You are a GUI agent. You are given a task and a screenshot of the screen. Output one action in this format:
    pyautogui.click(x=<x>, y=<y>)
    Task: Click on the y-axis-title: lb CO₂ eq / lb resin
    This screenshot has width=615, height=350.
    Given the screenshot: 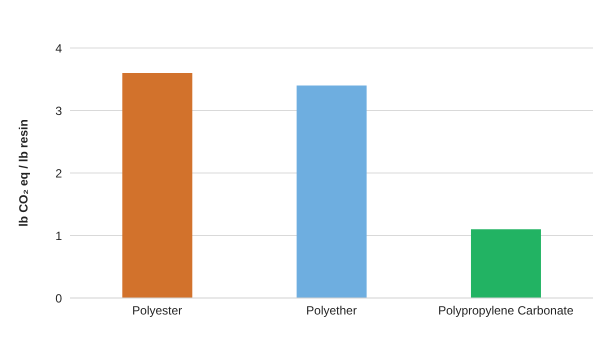 What is the action you would take?
    pyautogui.click(x=23, y=173)
    